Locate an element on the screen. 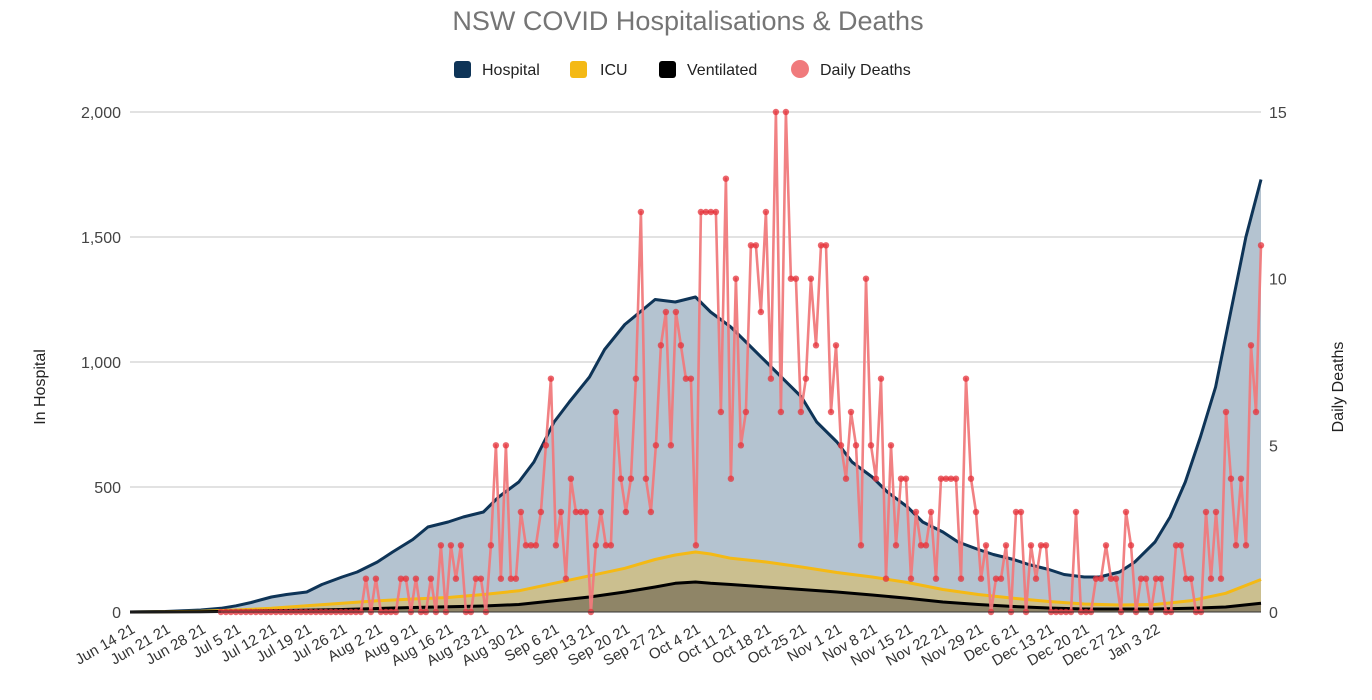 This screenshot has height=700, width=1372. legend-item-ventilated: Ventilated is located at coordinates (708, 70).